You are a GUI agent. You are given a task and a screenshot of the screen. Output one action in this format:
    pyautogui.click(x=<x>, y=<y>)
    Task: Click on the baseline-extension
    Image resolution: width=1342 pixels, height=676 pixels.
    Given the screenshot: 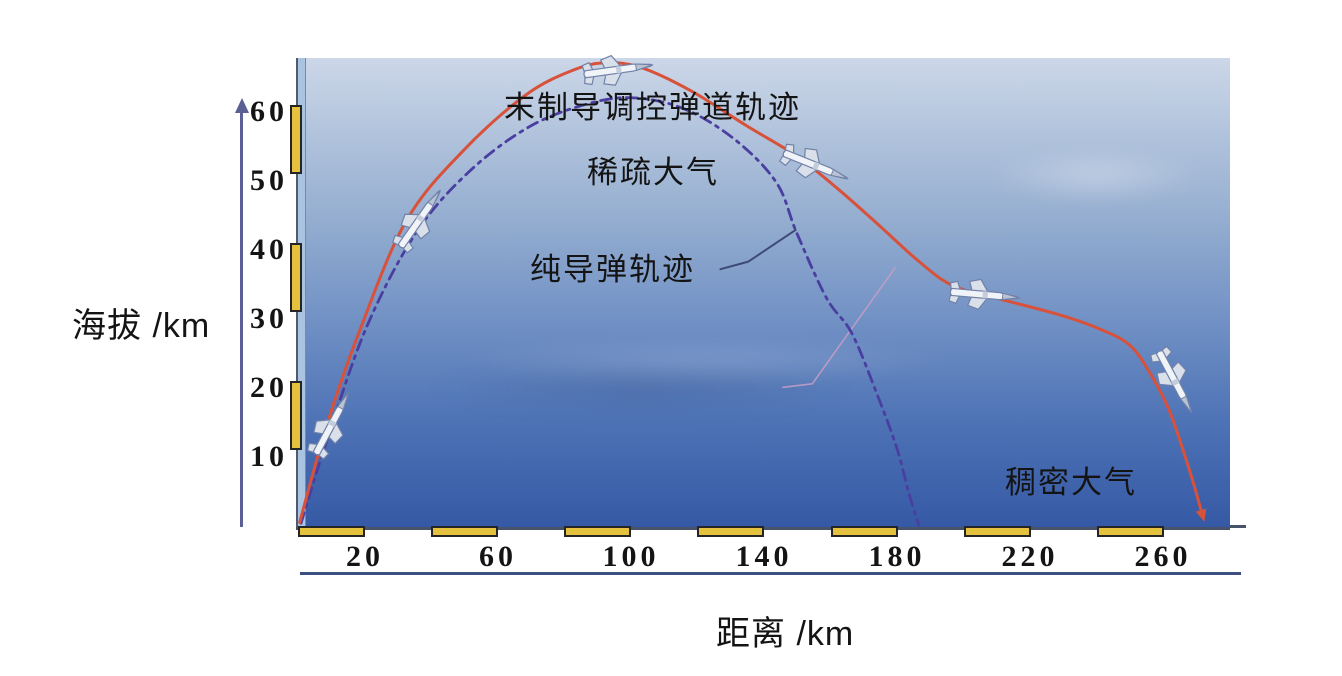 What is the action you would take?
    pyautogui.click(x=1238, y=526)
    